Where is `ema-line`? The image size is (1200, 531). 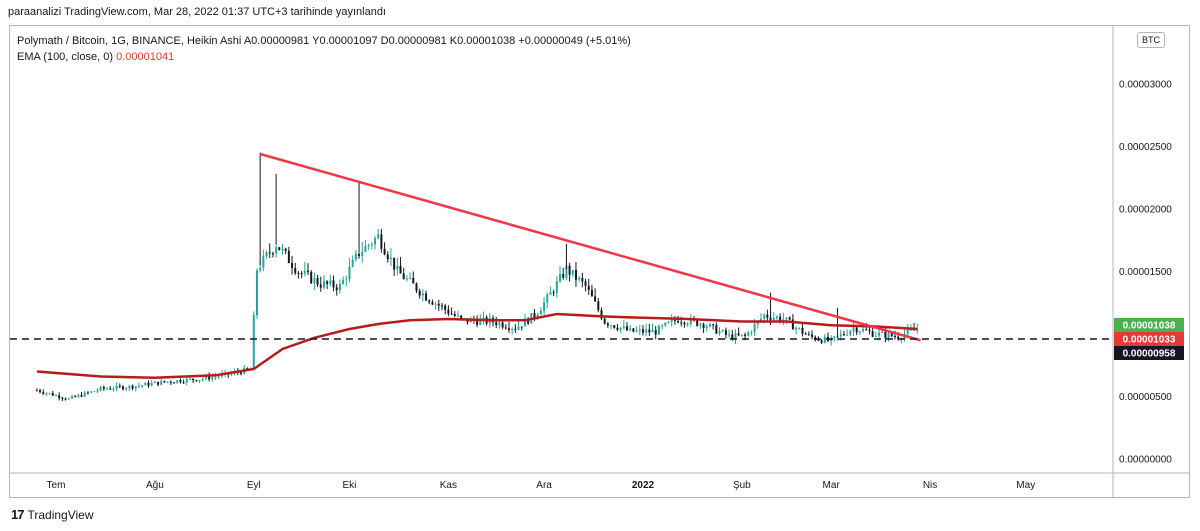 ema-line is located at coordinates (477, 346).